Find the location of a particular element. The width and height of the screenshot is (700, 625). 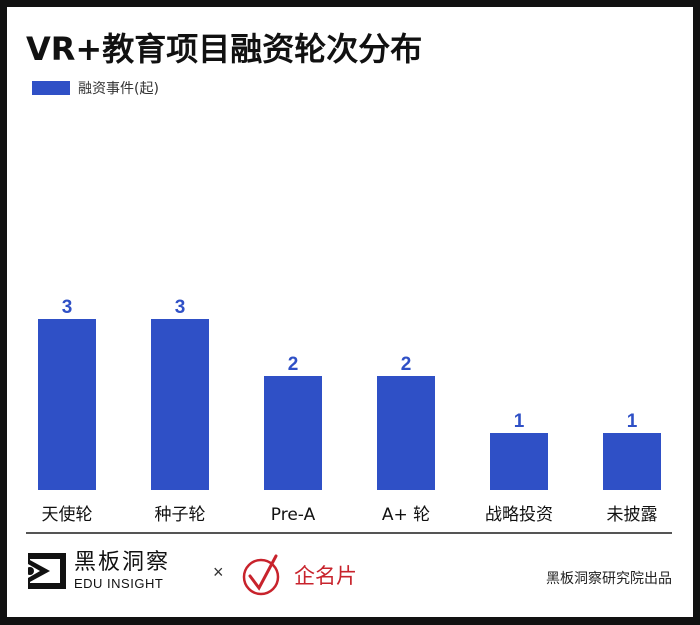

x-tick-label: 未披露 is located at coordinates (632, 515).